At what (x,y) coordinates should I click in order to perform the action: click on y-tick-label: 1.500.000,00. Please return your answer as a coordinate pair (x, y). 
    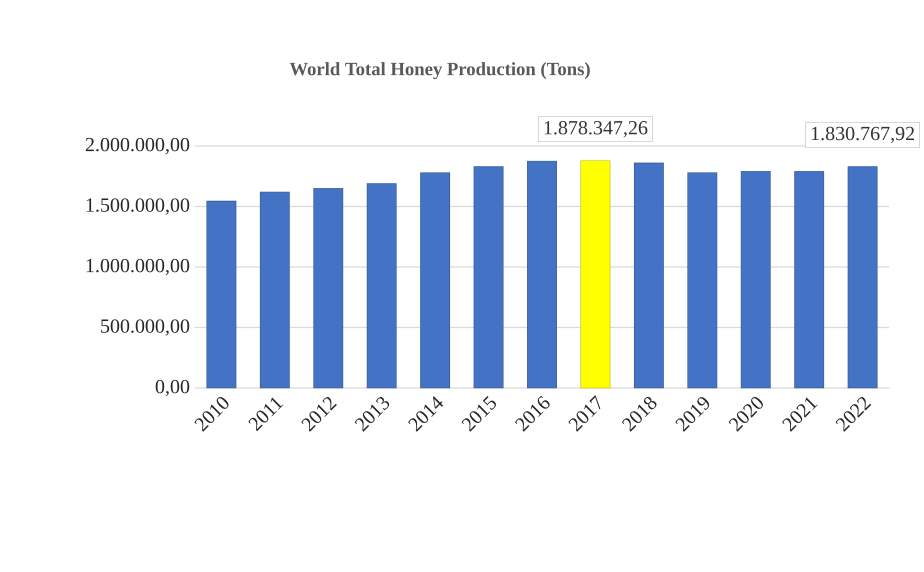
    Looking at the image, I should click on (138, 206).